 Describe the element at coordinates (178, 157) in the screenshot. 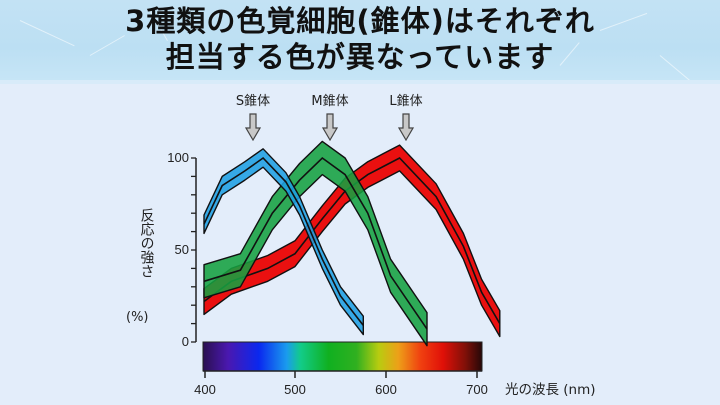

I see `y-tick-100: 100` at that location.